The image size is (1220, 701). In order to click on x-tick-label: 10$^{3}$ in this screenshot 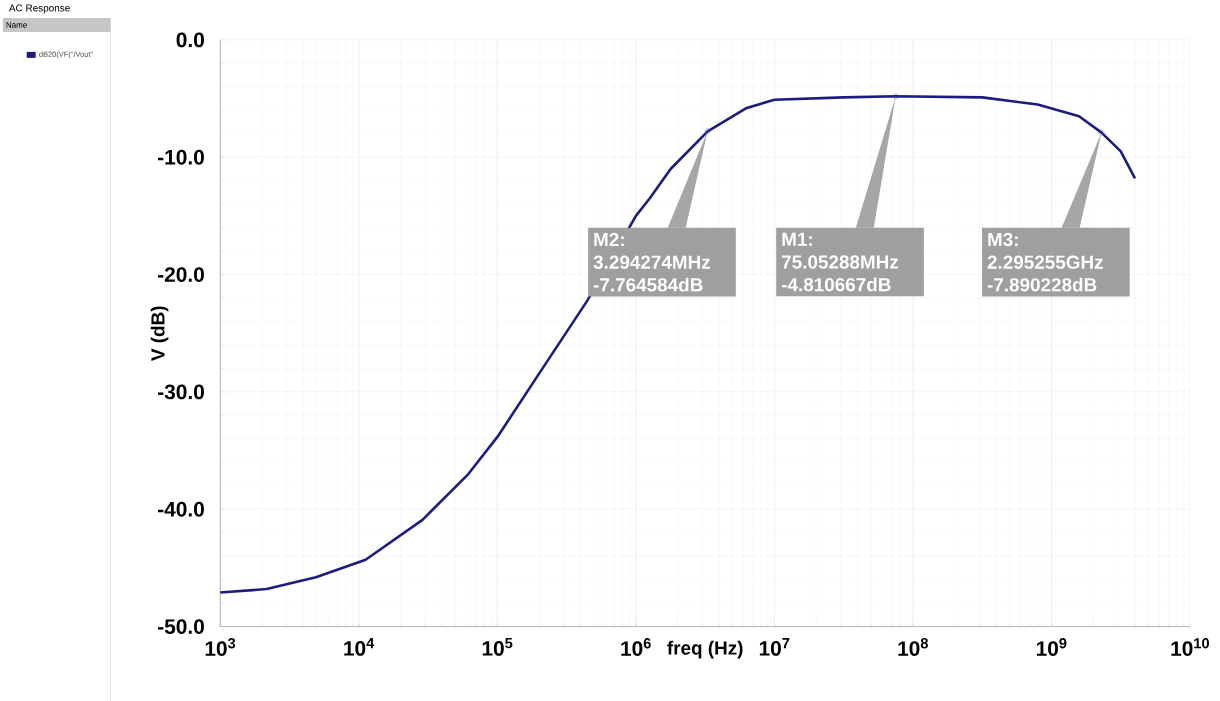, I will do `click(220, 646)`.